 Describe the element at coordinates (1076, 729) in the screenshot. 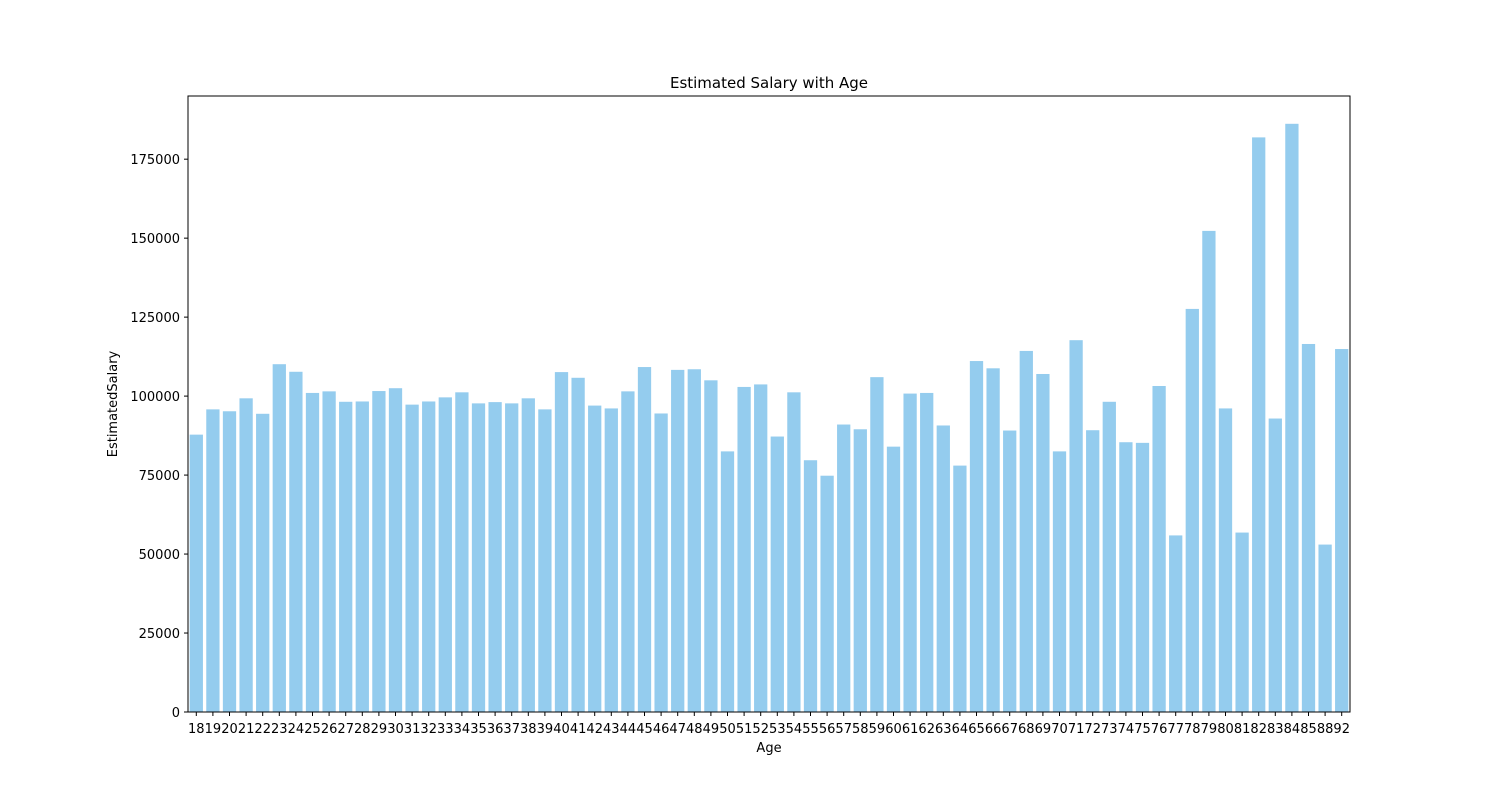

I see `x-tick-label: 71` at that location.